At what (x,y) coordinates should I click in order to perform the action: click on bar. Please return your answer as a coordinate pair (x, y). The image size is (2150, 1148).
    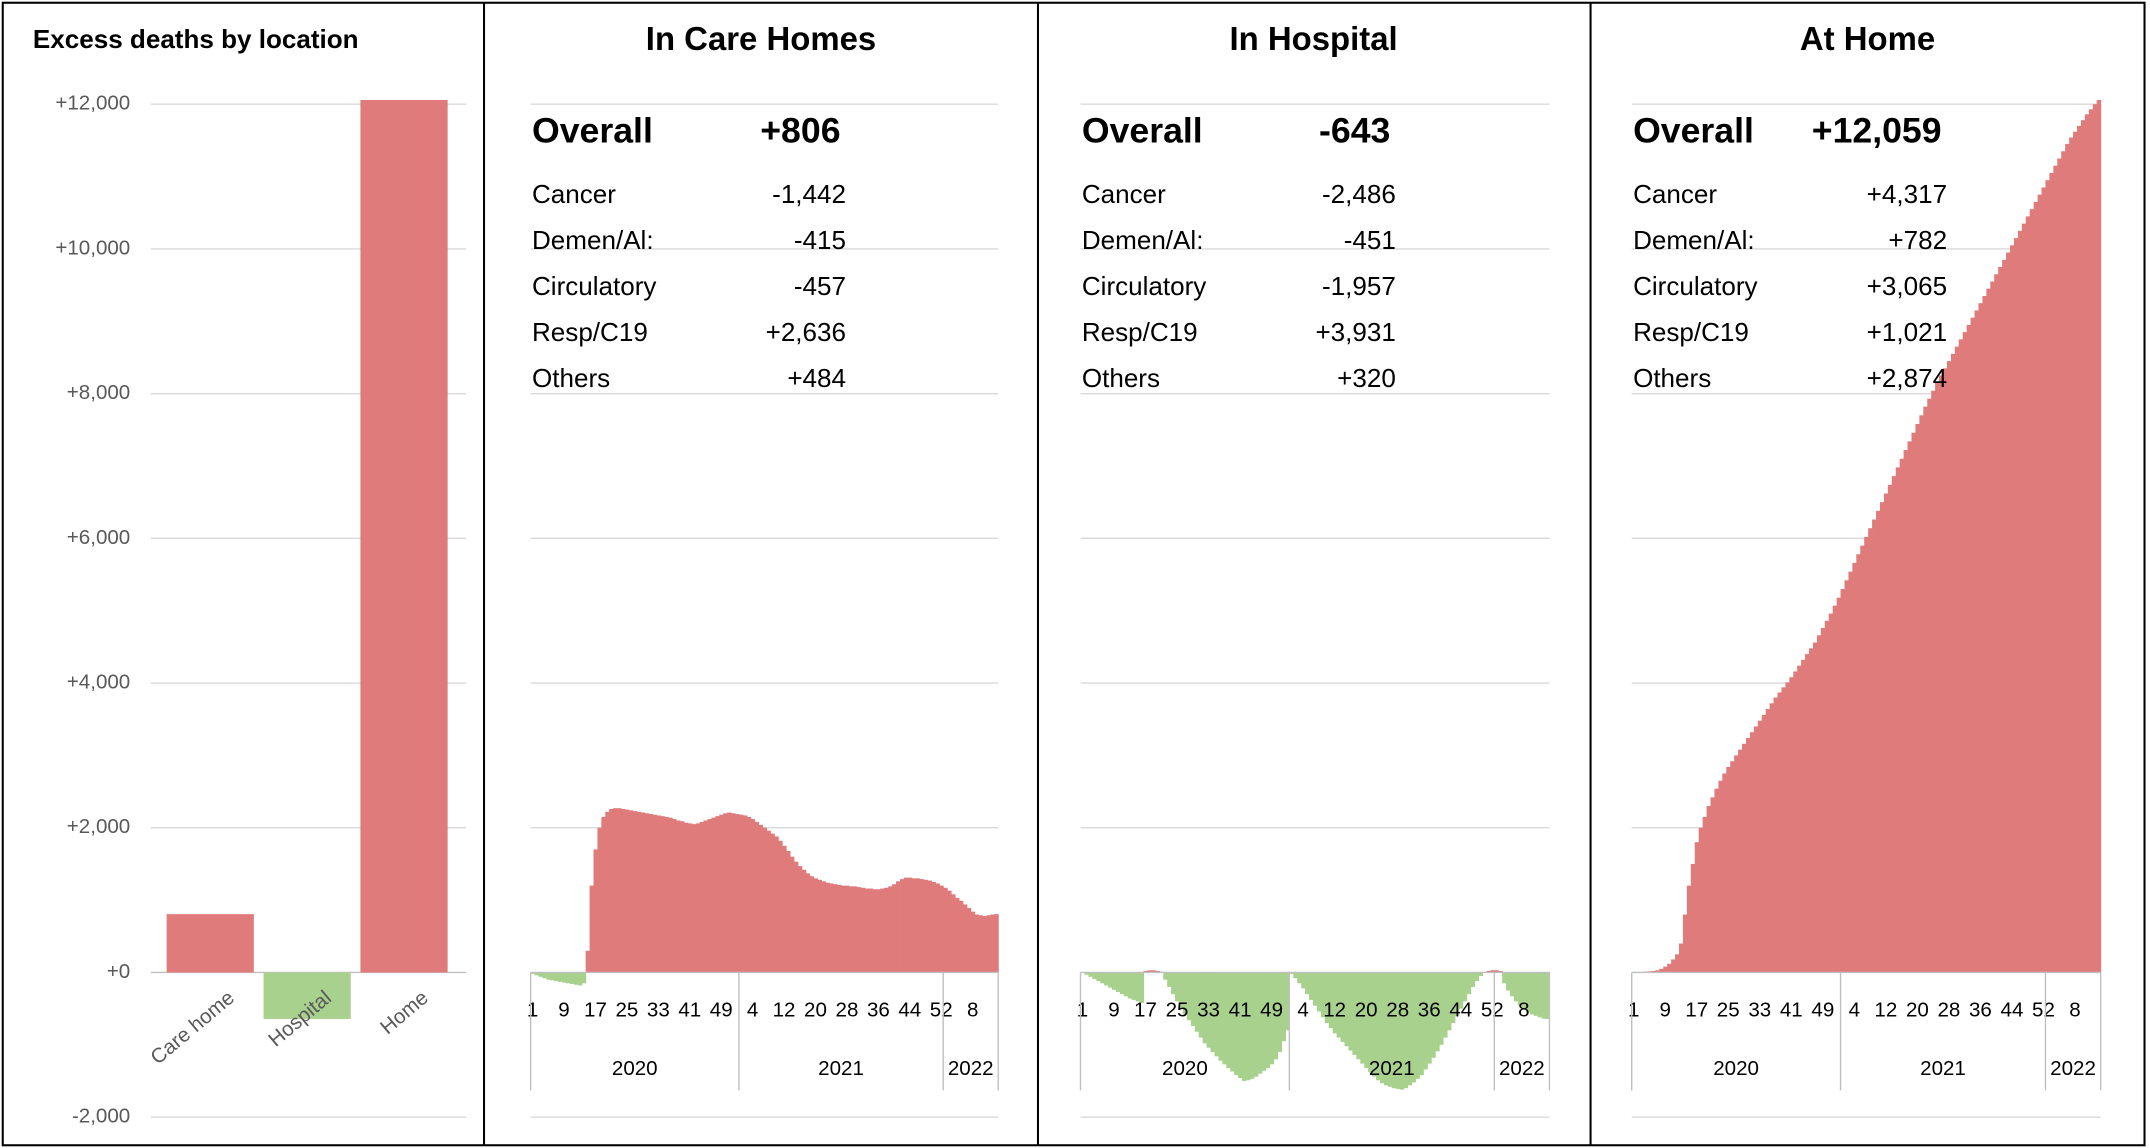
    Looking at the image, I should click on (307, 995).